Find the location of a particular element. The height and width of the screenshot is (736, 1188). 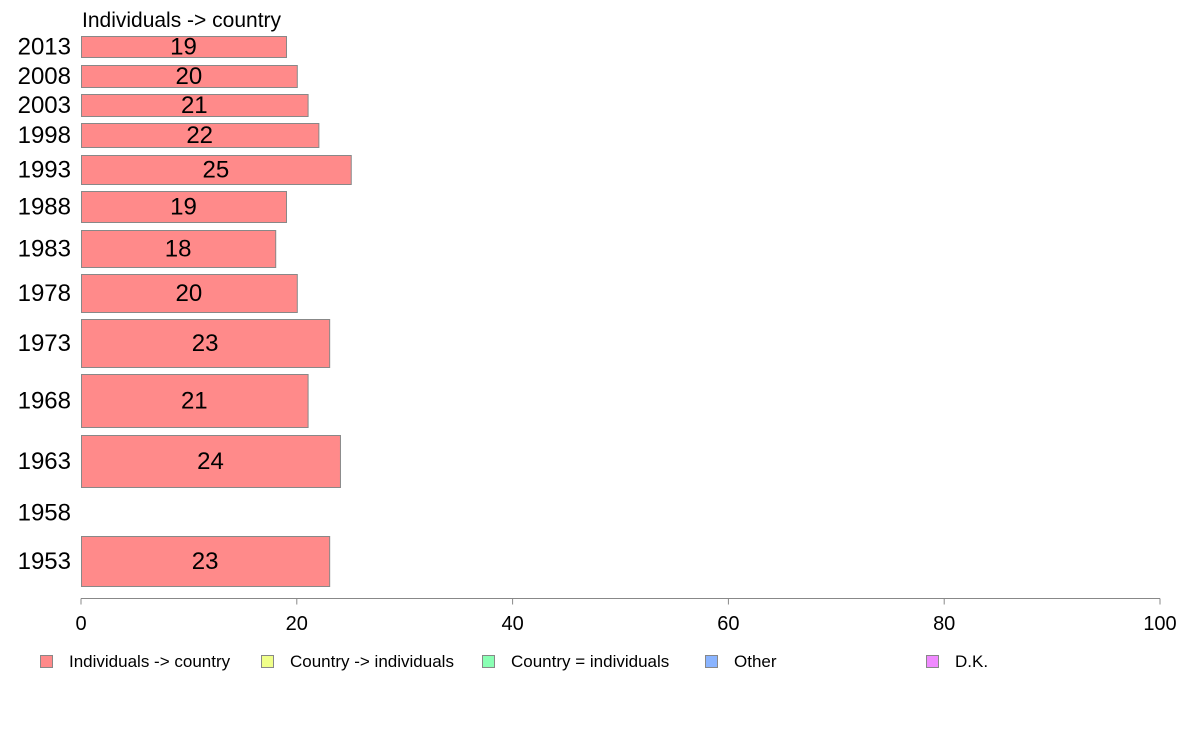

category-label: 1953 is located at coordinates (44, 561).